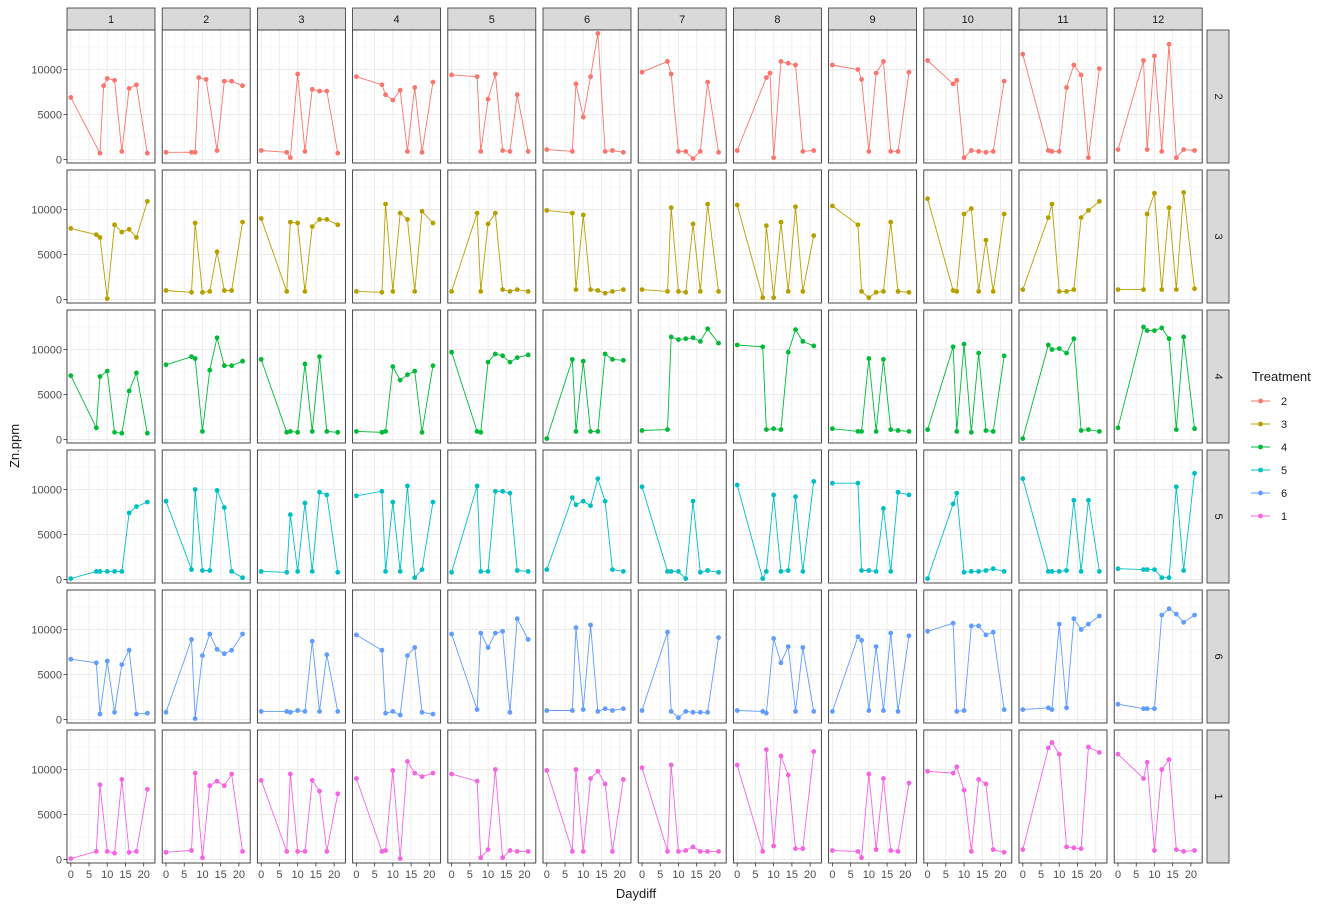 The height and width of the screenshot is (913, 1334). What do you see at coordinates (107, 875) in the screenshot?
I see `x-tick-label: 10` at bounding box center [107, 875].